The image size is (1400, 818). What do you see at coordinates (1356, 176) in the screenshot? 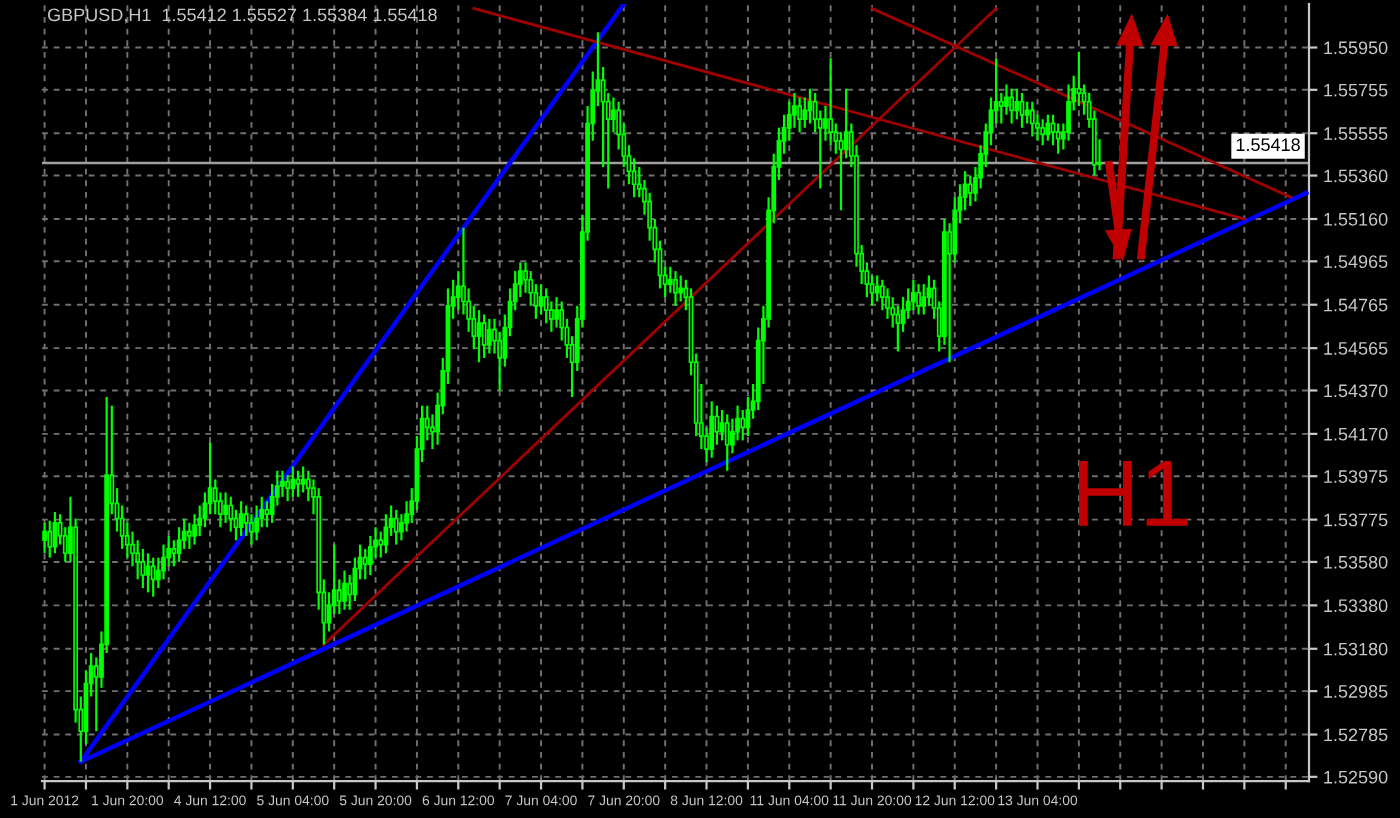
I see `y-tick-label: 1.55360` at bounding box center [1356, 176].